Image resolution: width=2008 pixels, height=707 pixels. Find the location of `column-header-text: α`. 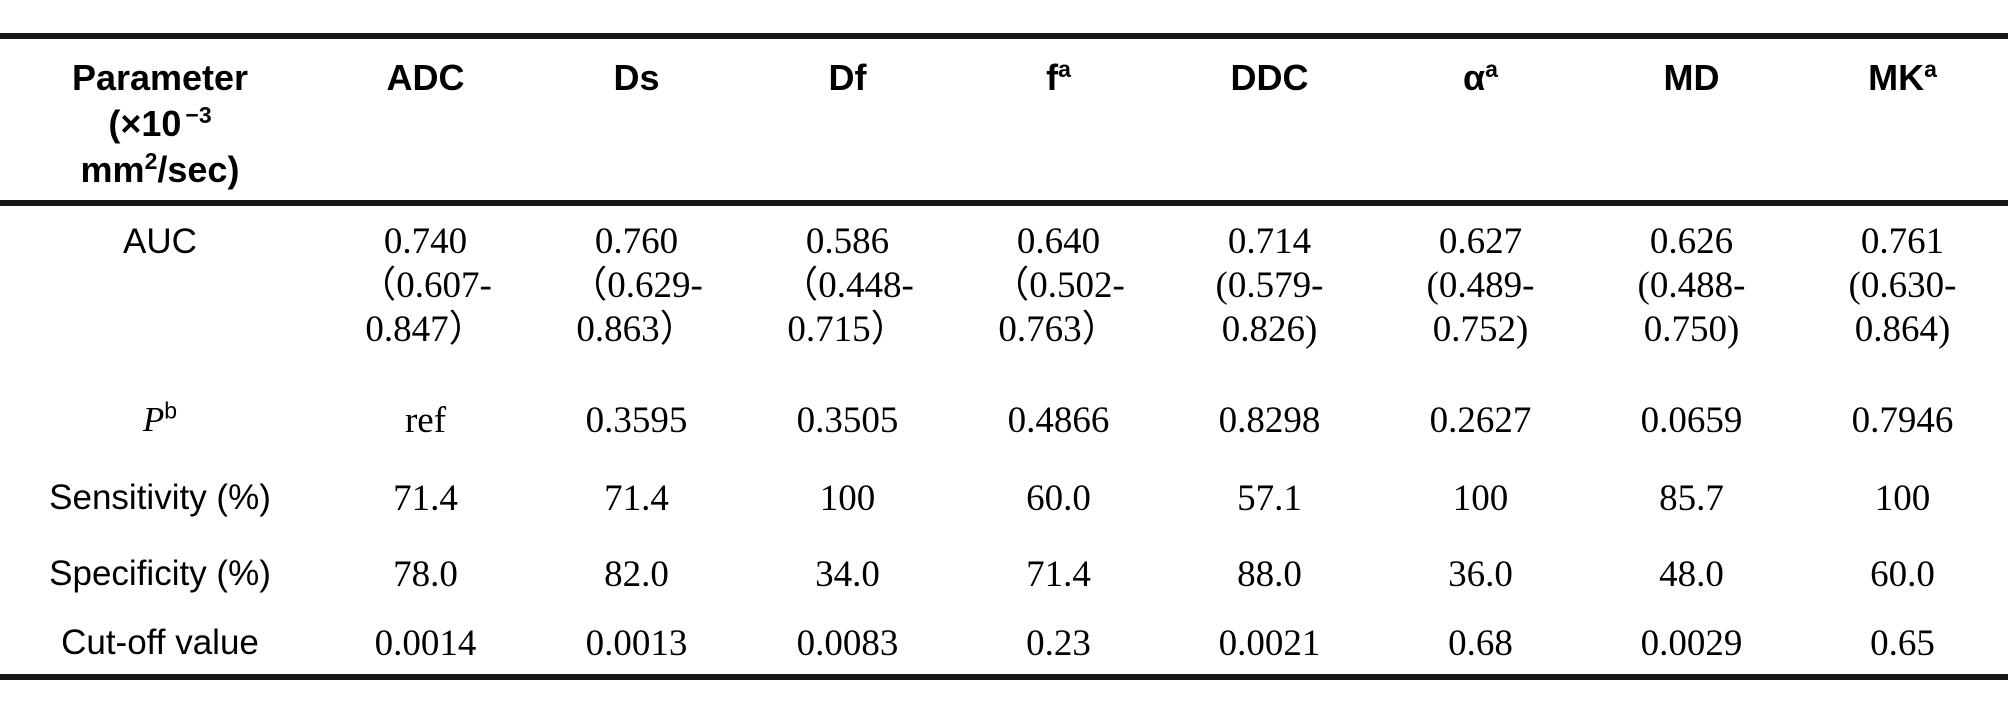

column-header-text: α is located at coordinates (1474, 77).